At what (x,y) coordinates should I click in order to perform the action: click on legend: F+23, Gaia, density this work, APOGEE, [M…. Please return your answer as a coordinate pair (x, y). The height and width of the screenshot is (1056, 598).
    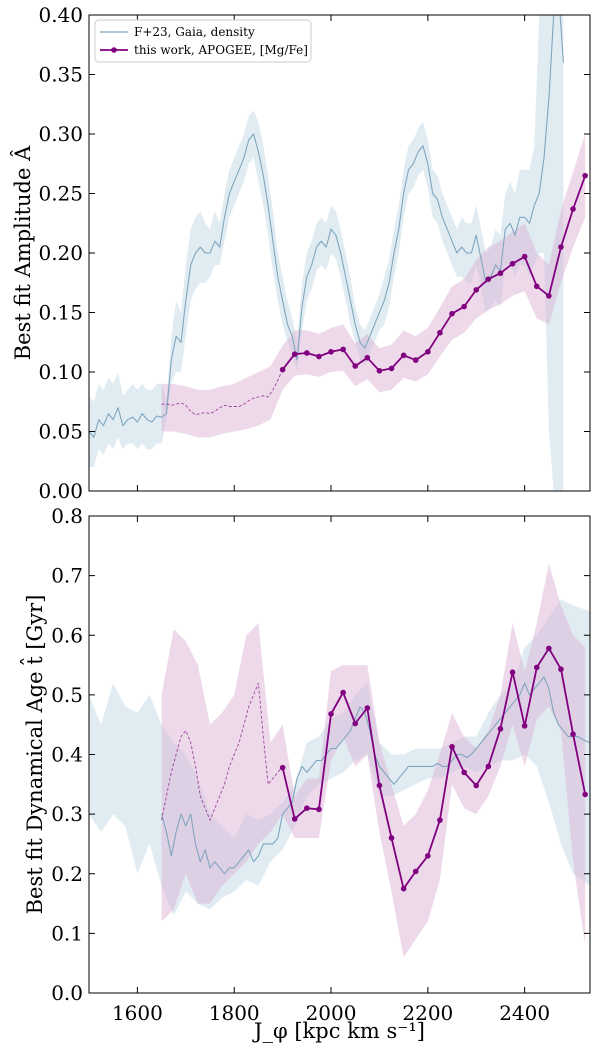
    Looking at the image, I should click on (203, 41).